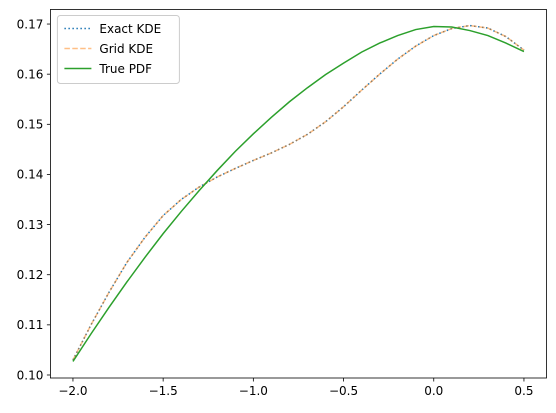 Image resolution: width=556 pixels, height=413 pixels. I want to click on legend-label: True PDF, so click(125, 69).